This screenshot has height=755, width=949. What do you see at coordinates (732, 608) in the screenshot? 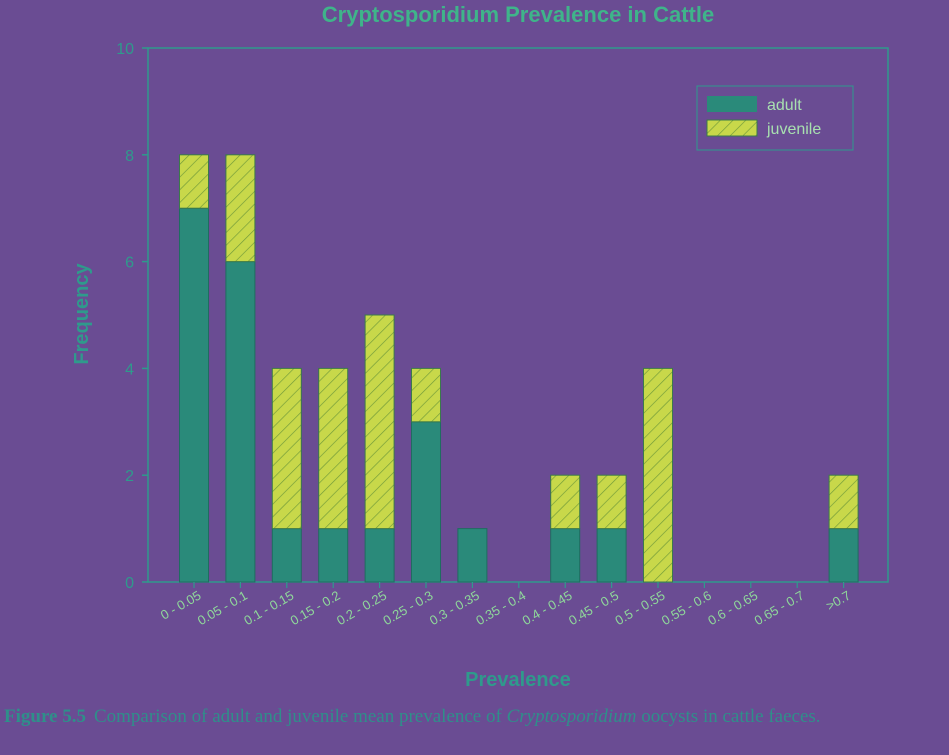
I see `x-tick-label: 0.6 - 0.65` at bounding box center [732, 608].